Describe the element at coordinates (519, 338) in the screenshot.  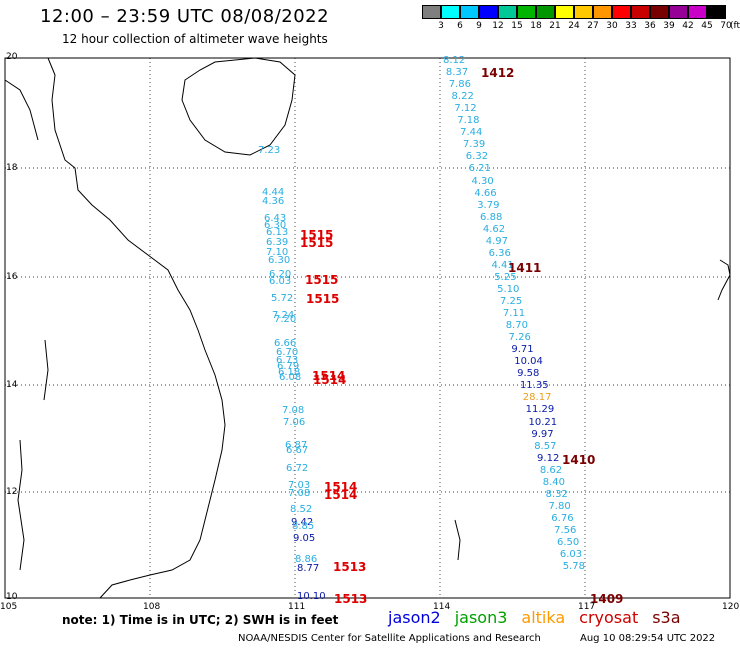
I see `wave-height-label: 7.26` at that location.